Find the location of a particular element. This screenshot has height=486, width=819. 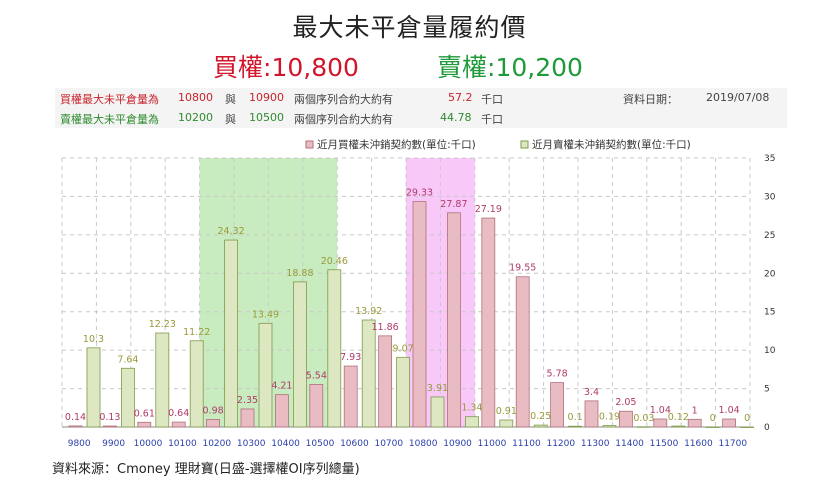

x-tick-label: 9900 is located at coordinates (113, 444).